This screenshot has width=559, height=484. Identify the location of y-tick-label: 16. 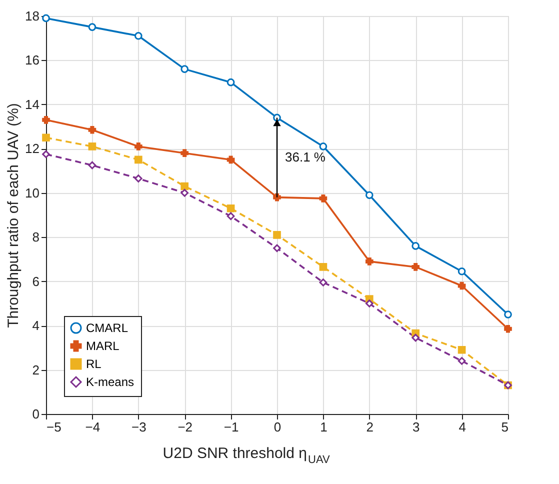
(32, 60).